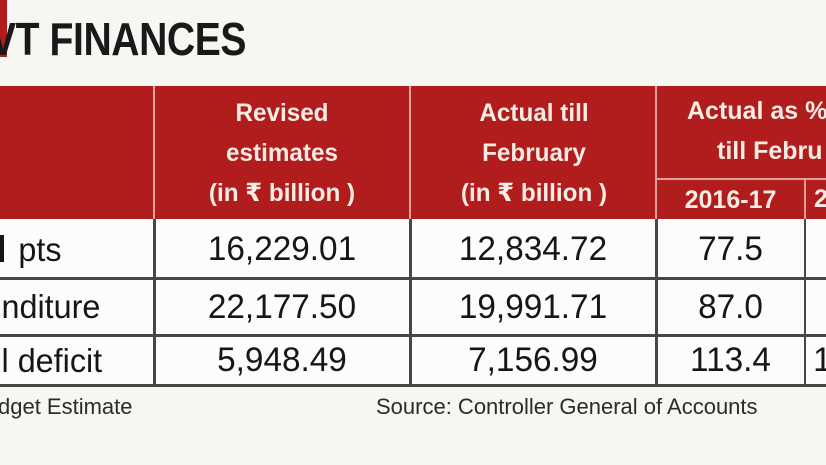  I want to click on cell-revised-estimates: 5,948.49, so click(282, 360).